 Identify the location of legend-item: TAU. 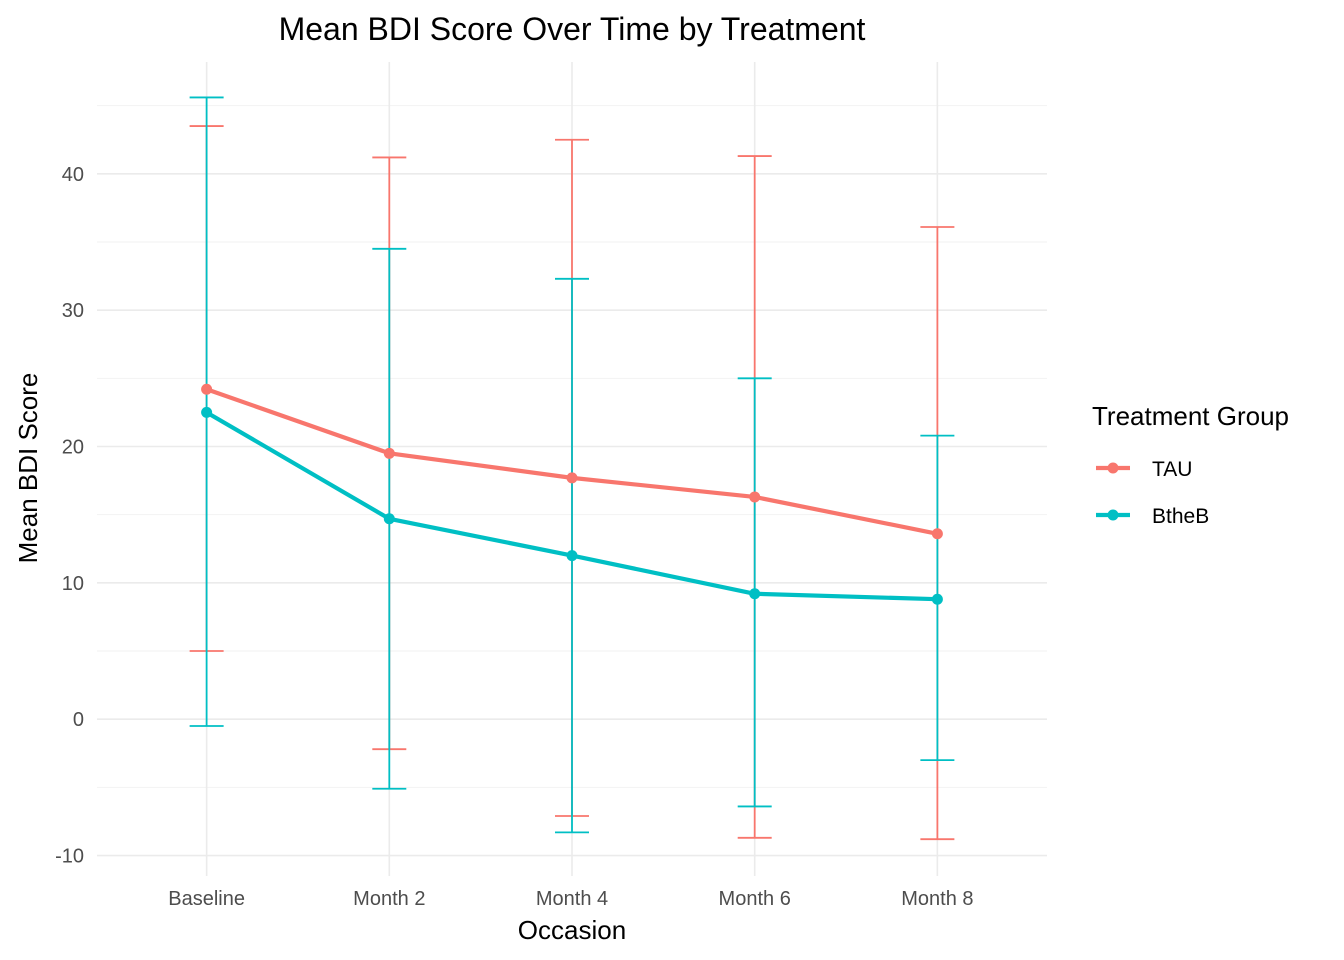
(1144, 469).